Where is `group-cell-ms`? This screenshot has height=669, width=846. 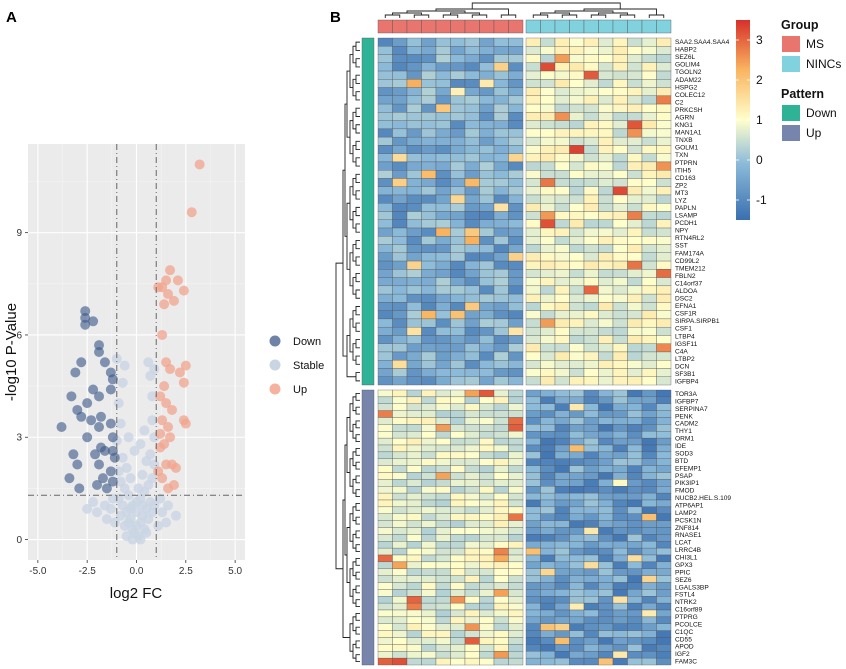 group-cell-ms is located at coordinates (414, 26).